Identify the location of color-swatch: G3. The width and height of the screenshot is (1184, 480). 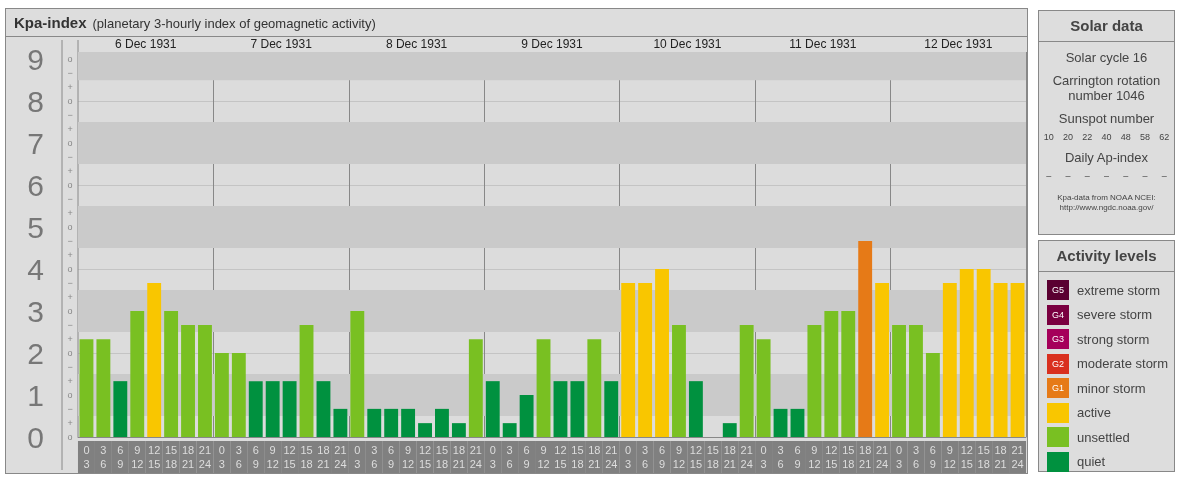
(1058, 339).